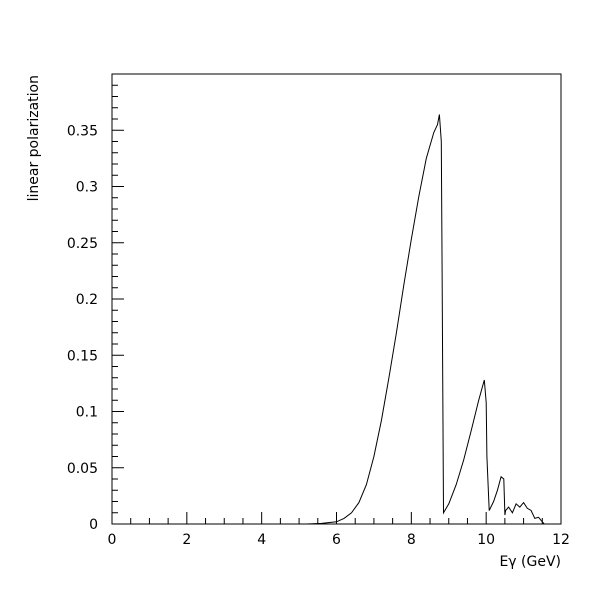 The height and width of the screenshot is (600, 600). Describe the element at coordinates (82, 244) in the screenshot. I see `y-tick-label: 0.25` at that location.